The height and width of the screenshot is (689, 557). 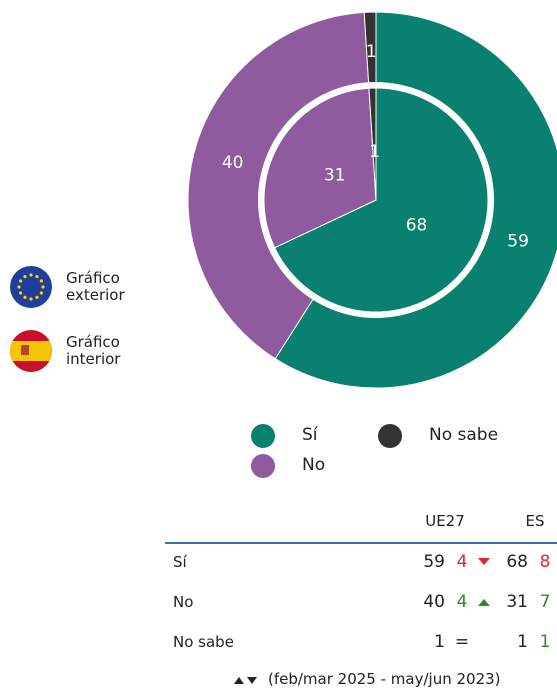 I want to click on es-value: 31, so click(x=517, y=602).